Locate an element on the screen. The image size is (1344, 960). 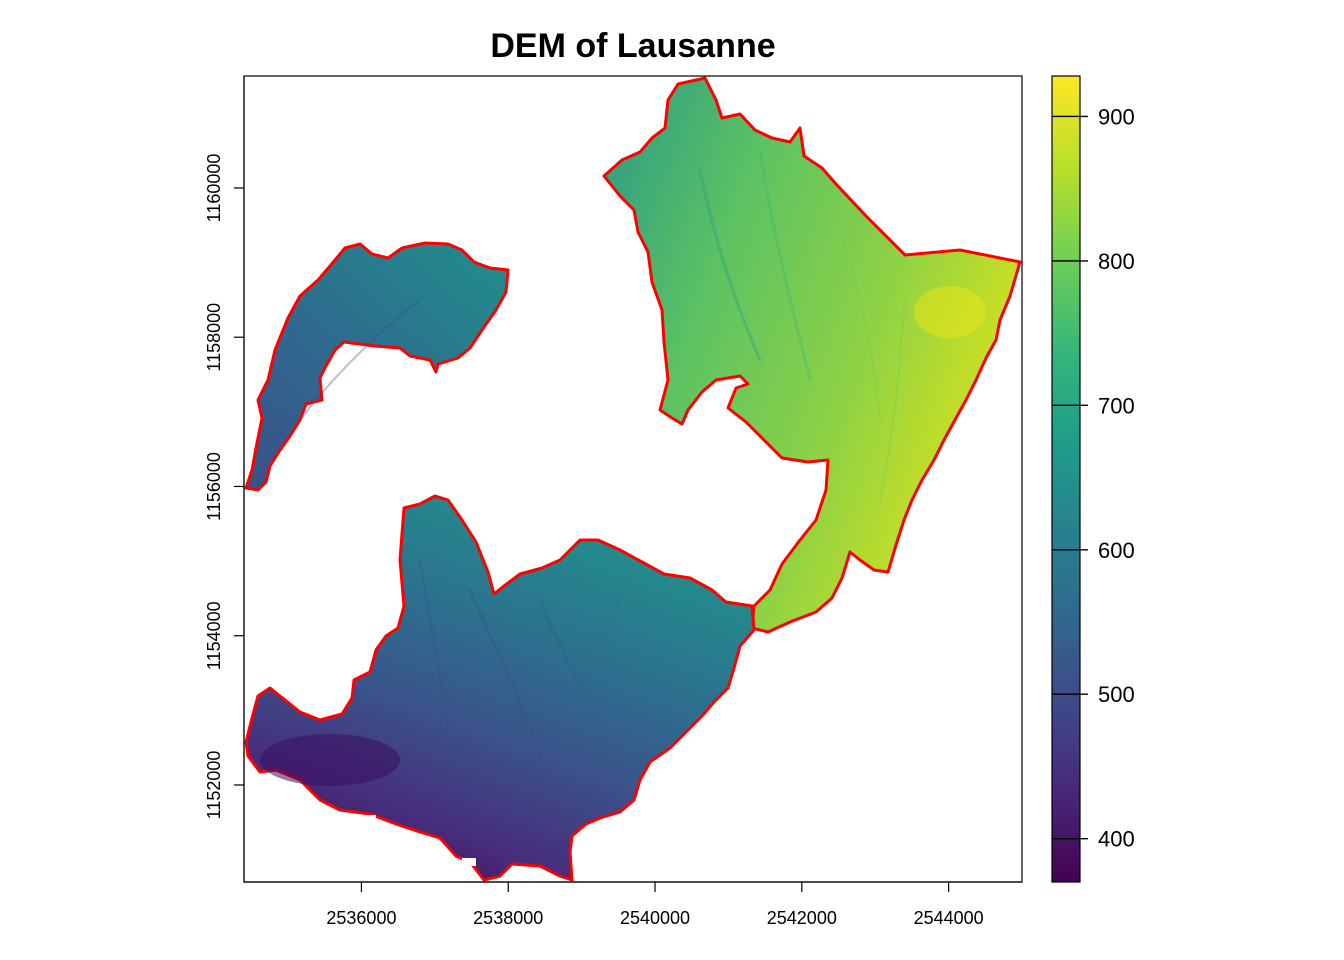
legend-tick-label: 600 is located at coordinates (1116, 550).